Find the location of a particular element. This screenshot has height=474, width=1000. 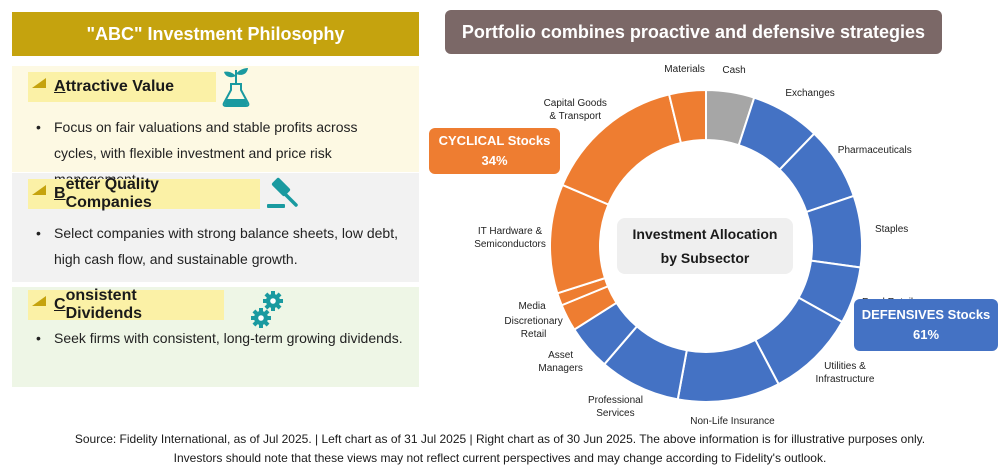

cyclical-stocks-callout: CYCLICAL Stocks 34% is located at coordinates (494, 151).